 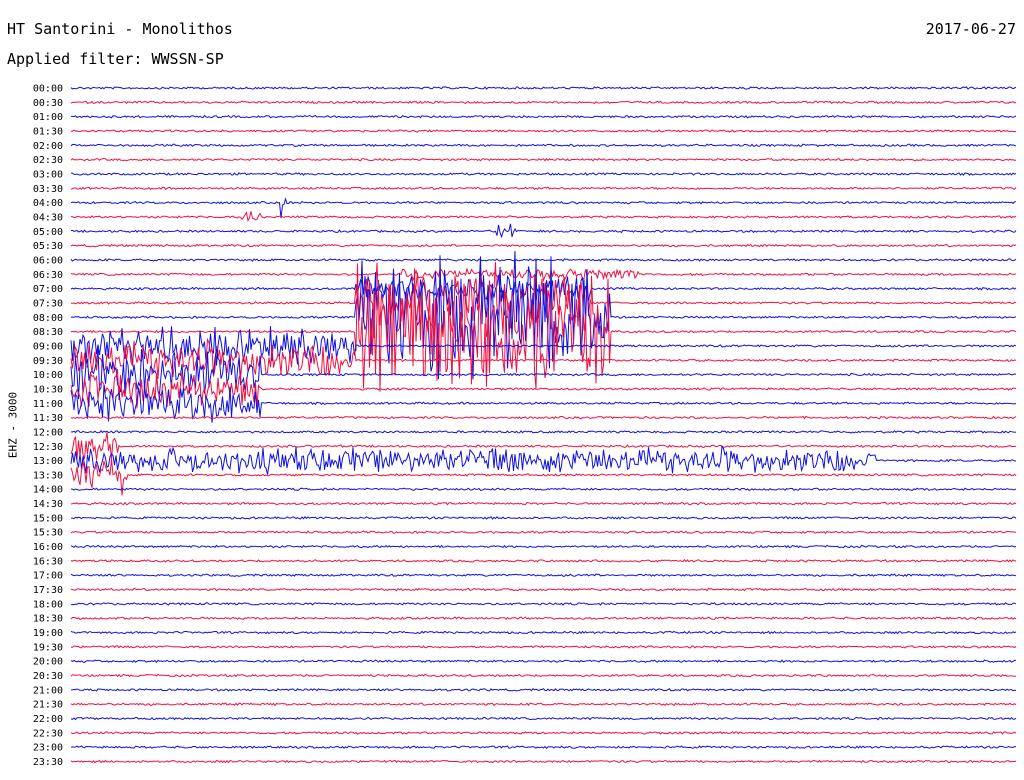 I want to click on tick-label: 12:00, so click(x=48, y=432).